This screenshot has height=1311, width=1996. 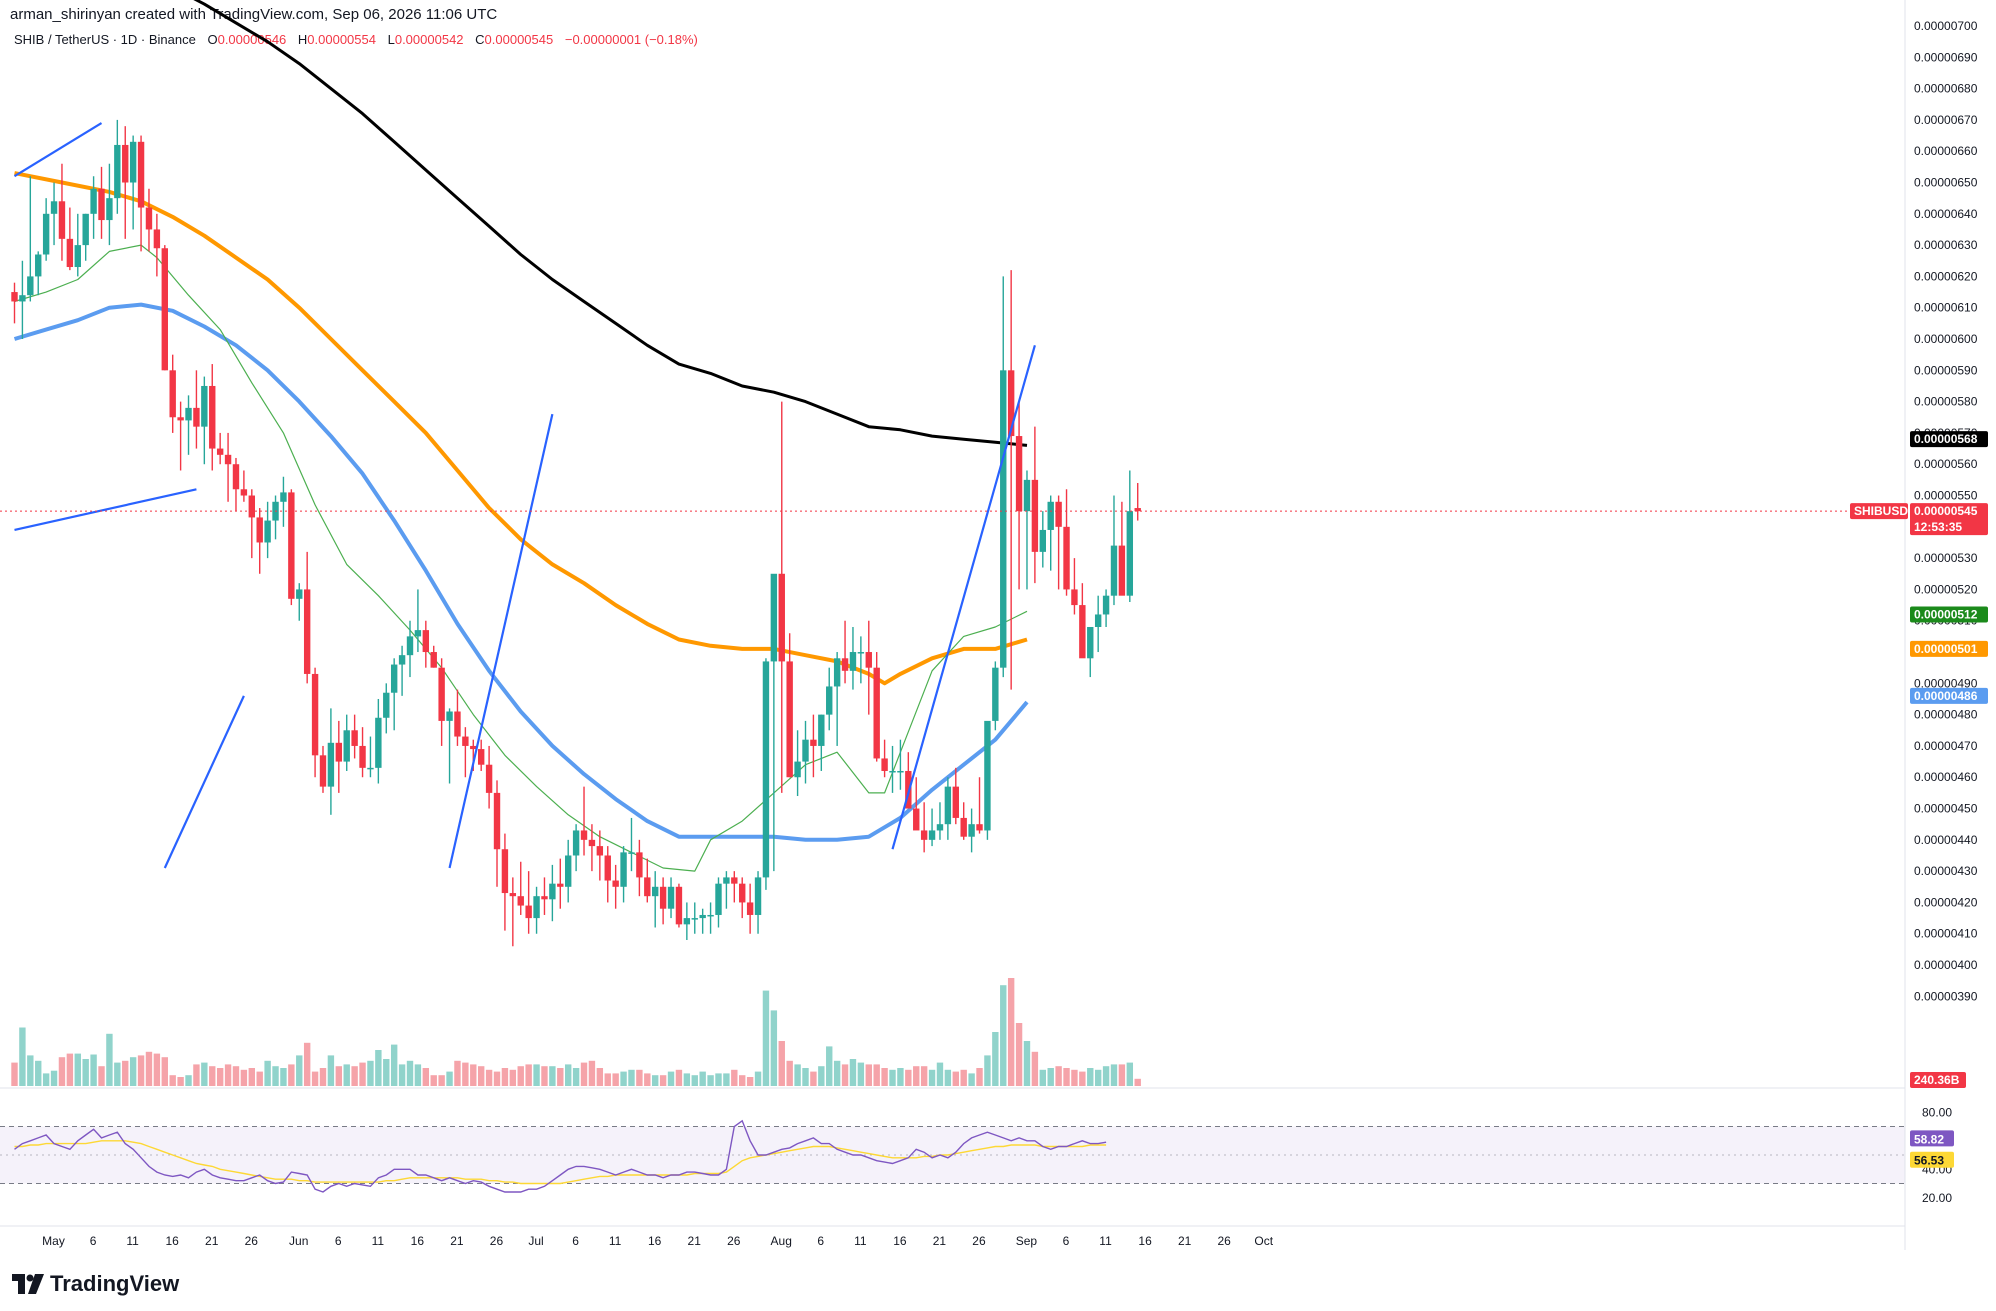 What do you see at coordinates (1949, 648) in the screenshot?
I see `ma-price-badge: 0.00000501` at bounding box center [1949, 648].